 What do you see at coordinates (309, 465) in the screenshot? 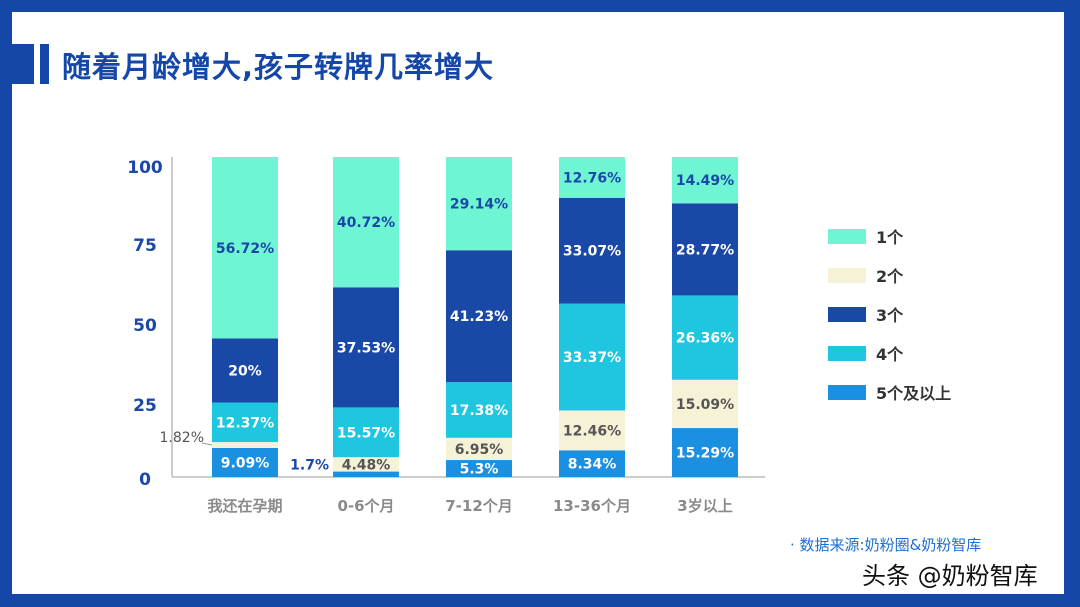
I see `data-label: 1.7%` at bounding box center [309, 465].